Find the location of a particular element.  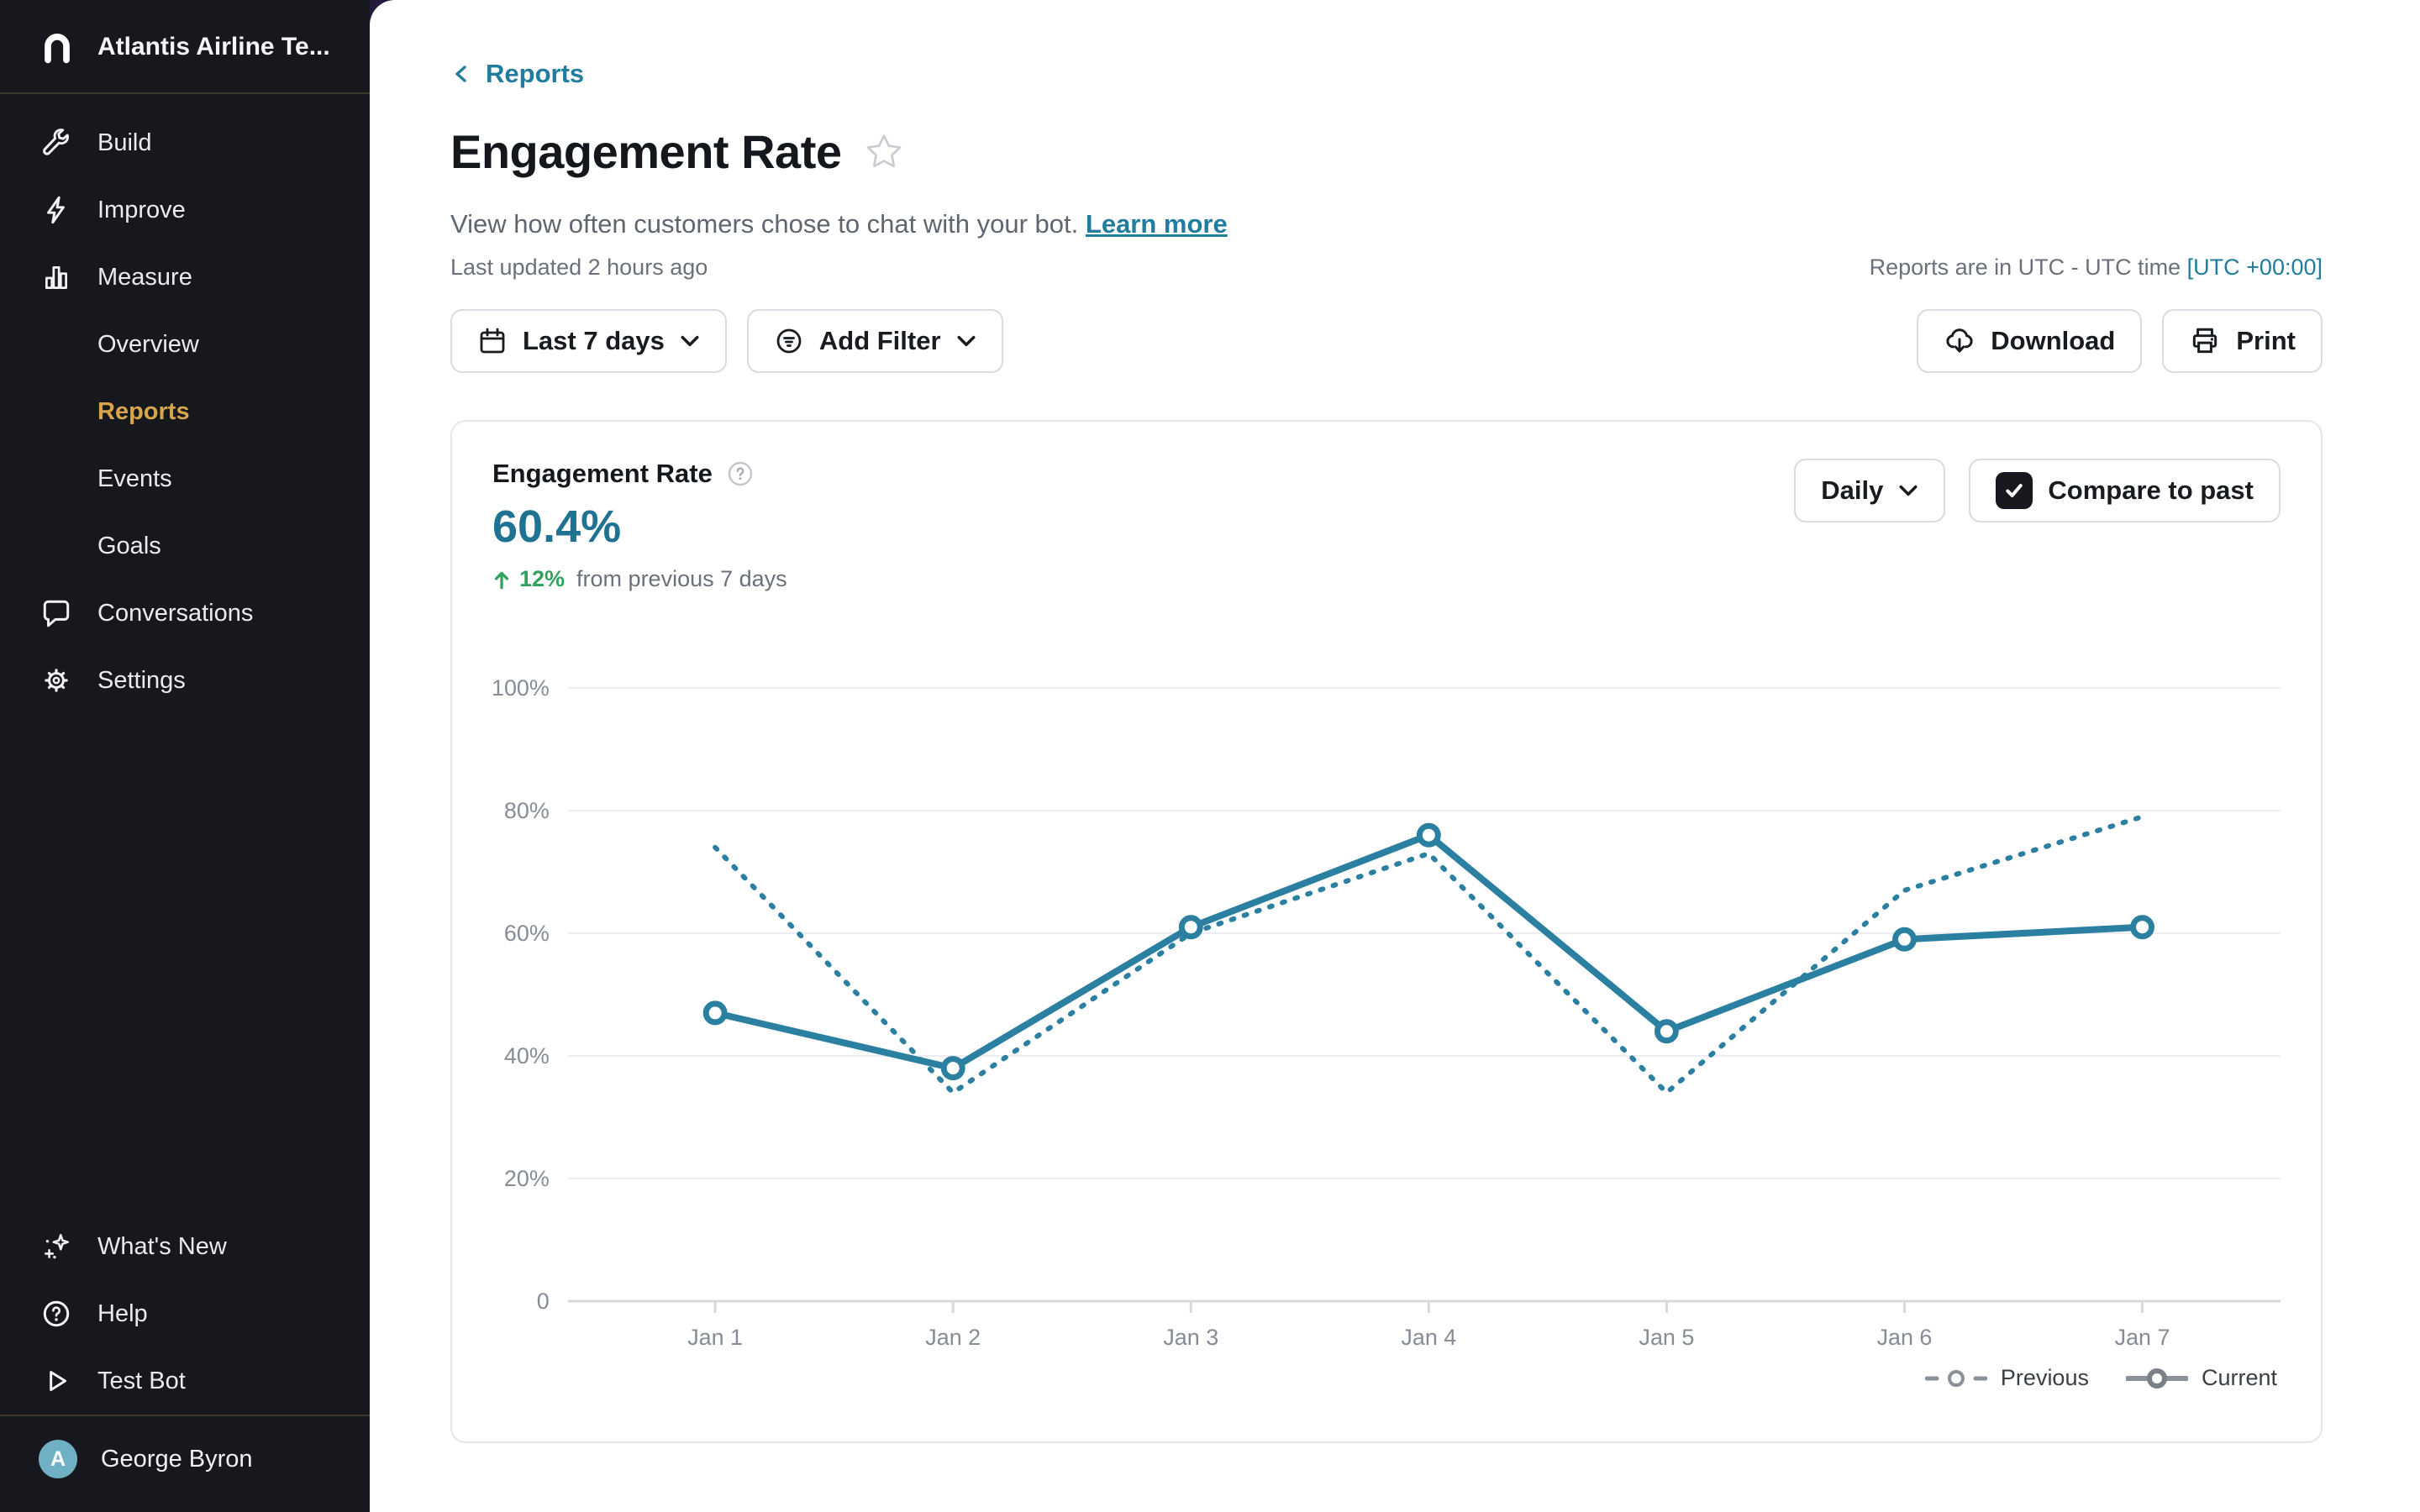

sidebar-item-improve: Improve is located at coordinates (185, 210).